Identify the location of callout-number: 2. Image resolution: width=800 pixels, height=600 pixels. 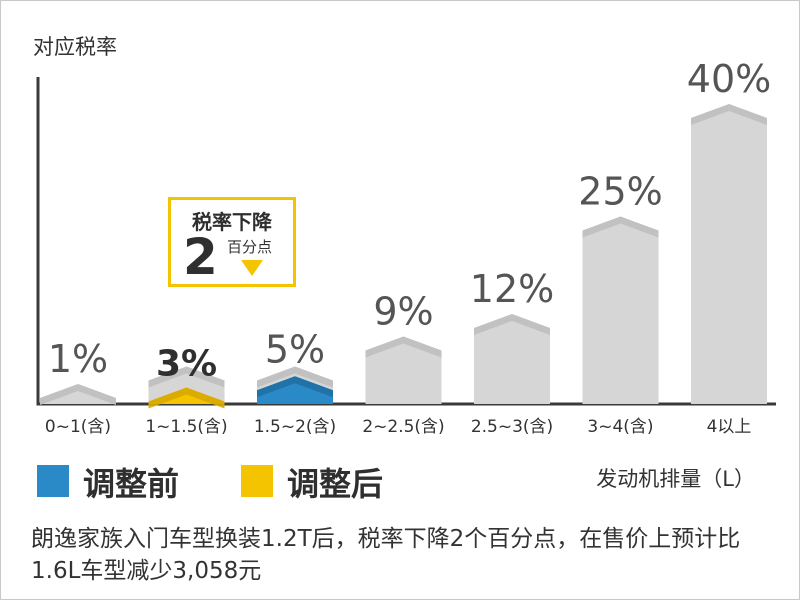
(200, 257).